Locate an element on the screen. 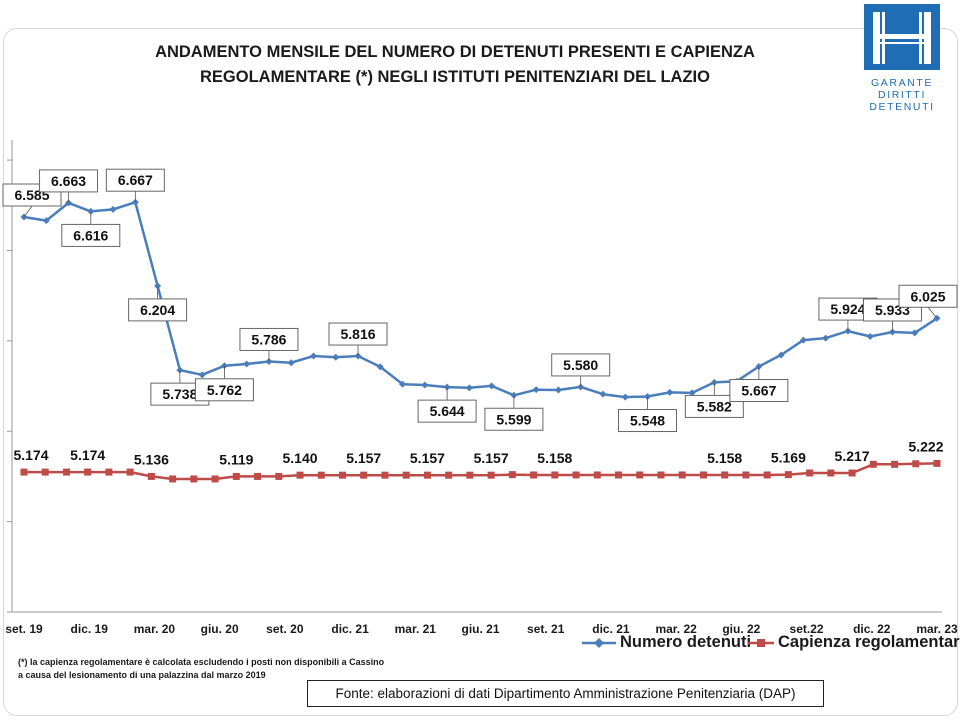  legend-item-capienza: Capienza regolamentare is located at coordinates (854, 642).